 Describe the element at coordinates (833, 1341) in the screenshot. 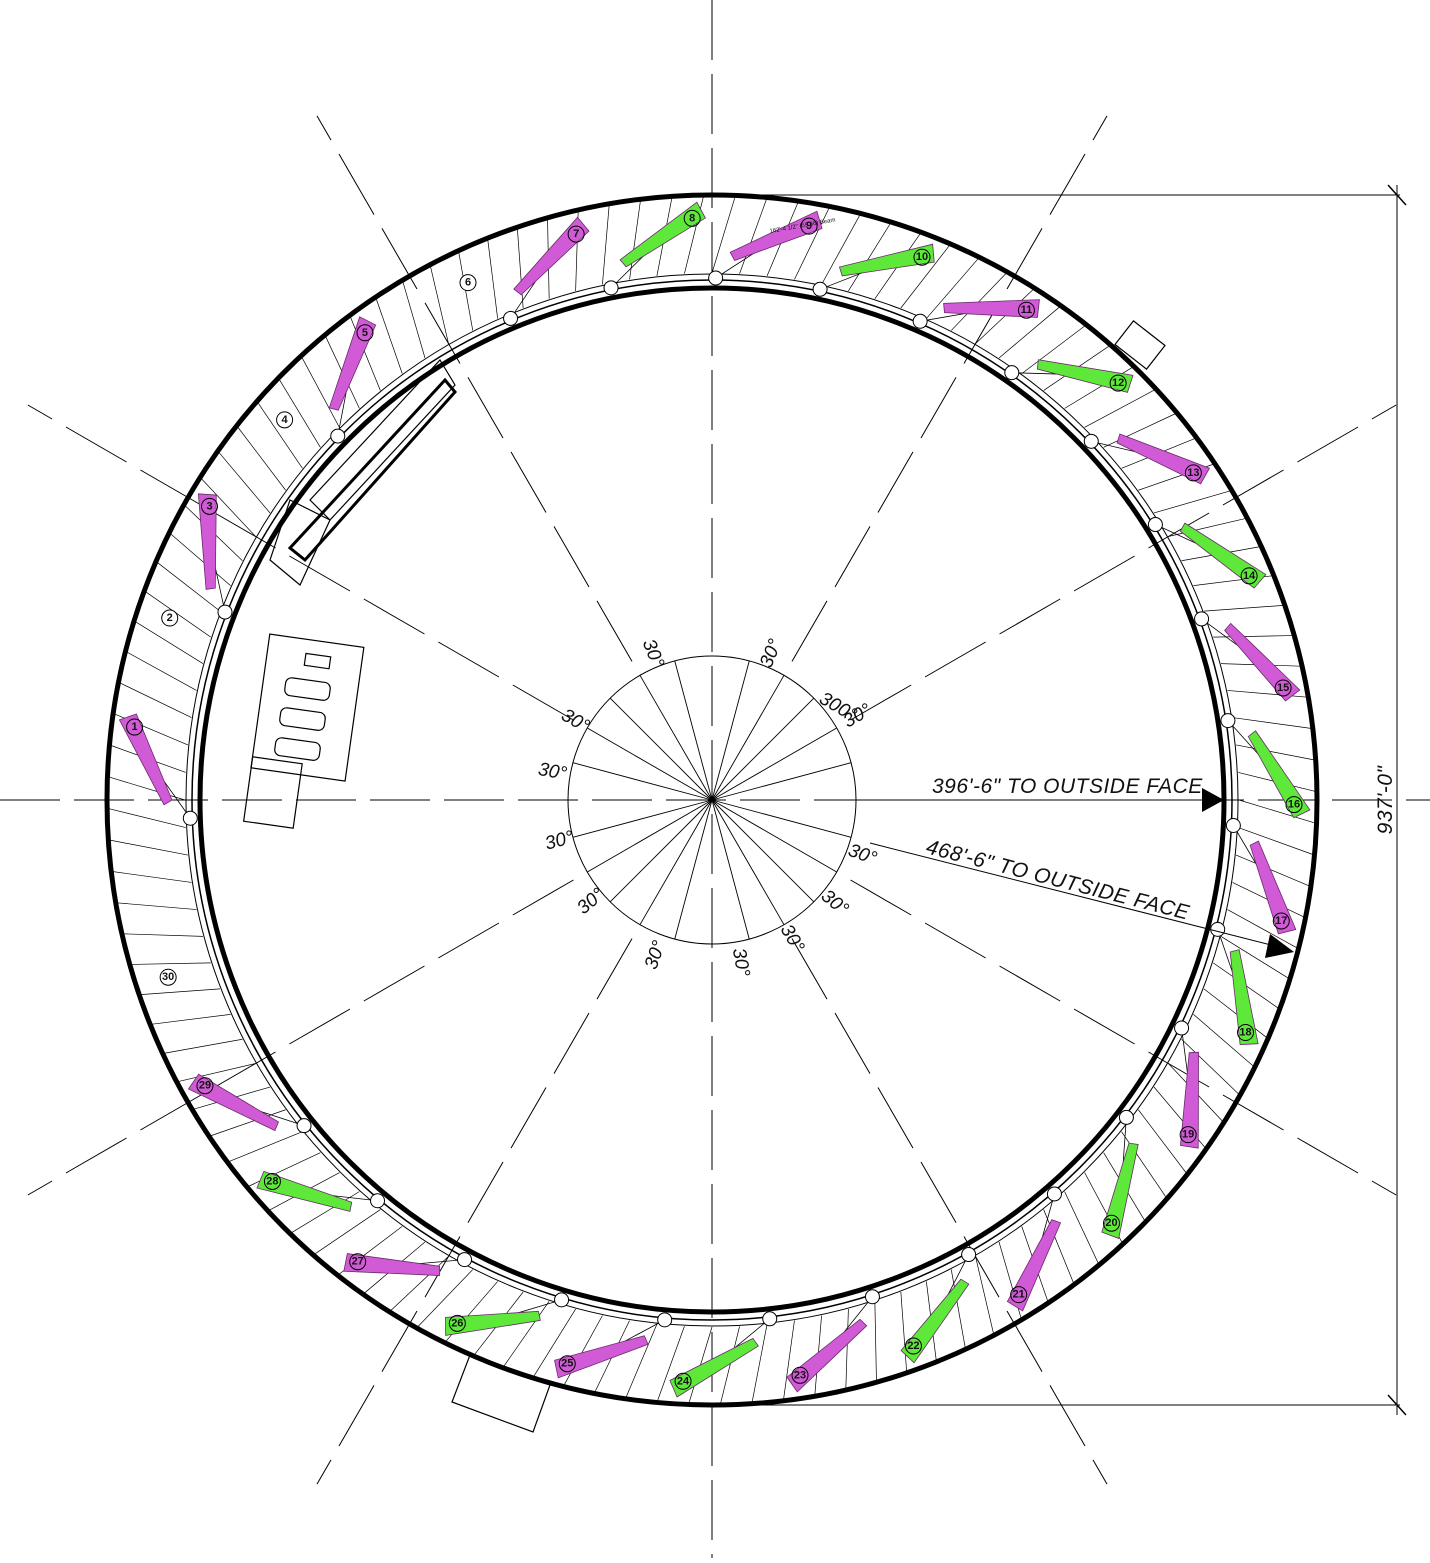

I see `beamline-23: 23` at that location.